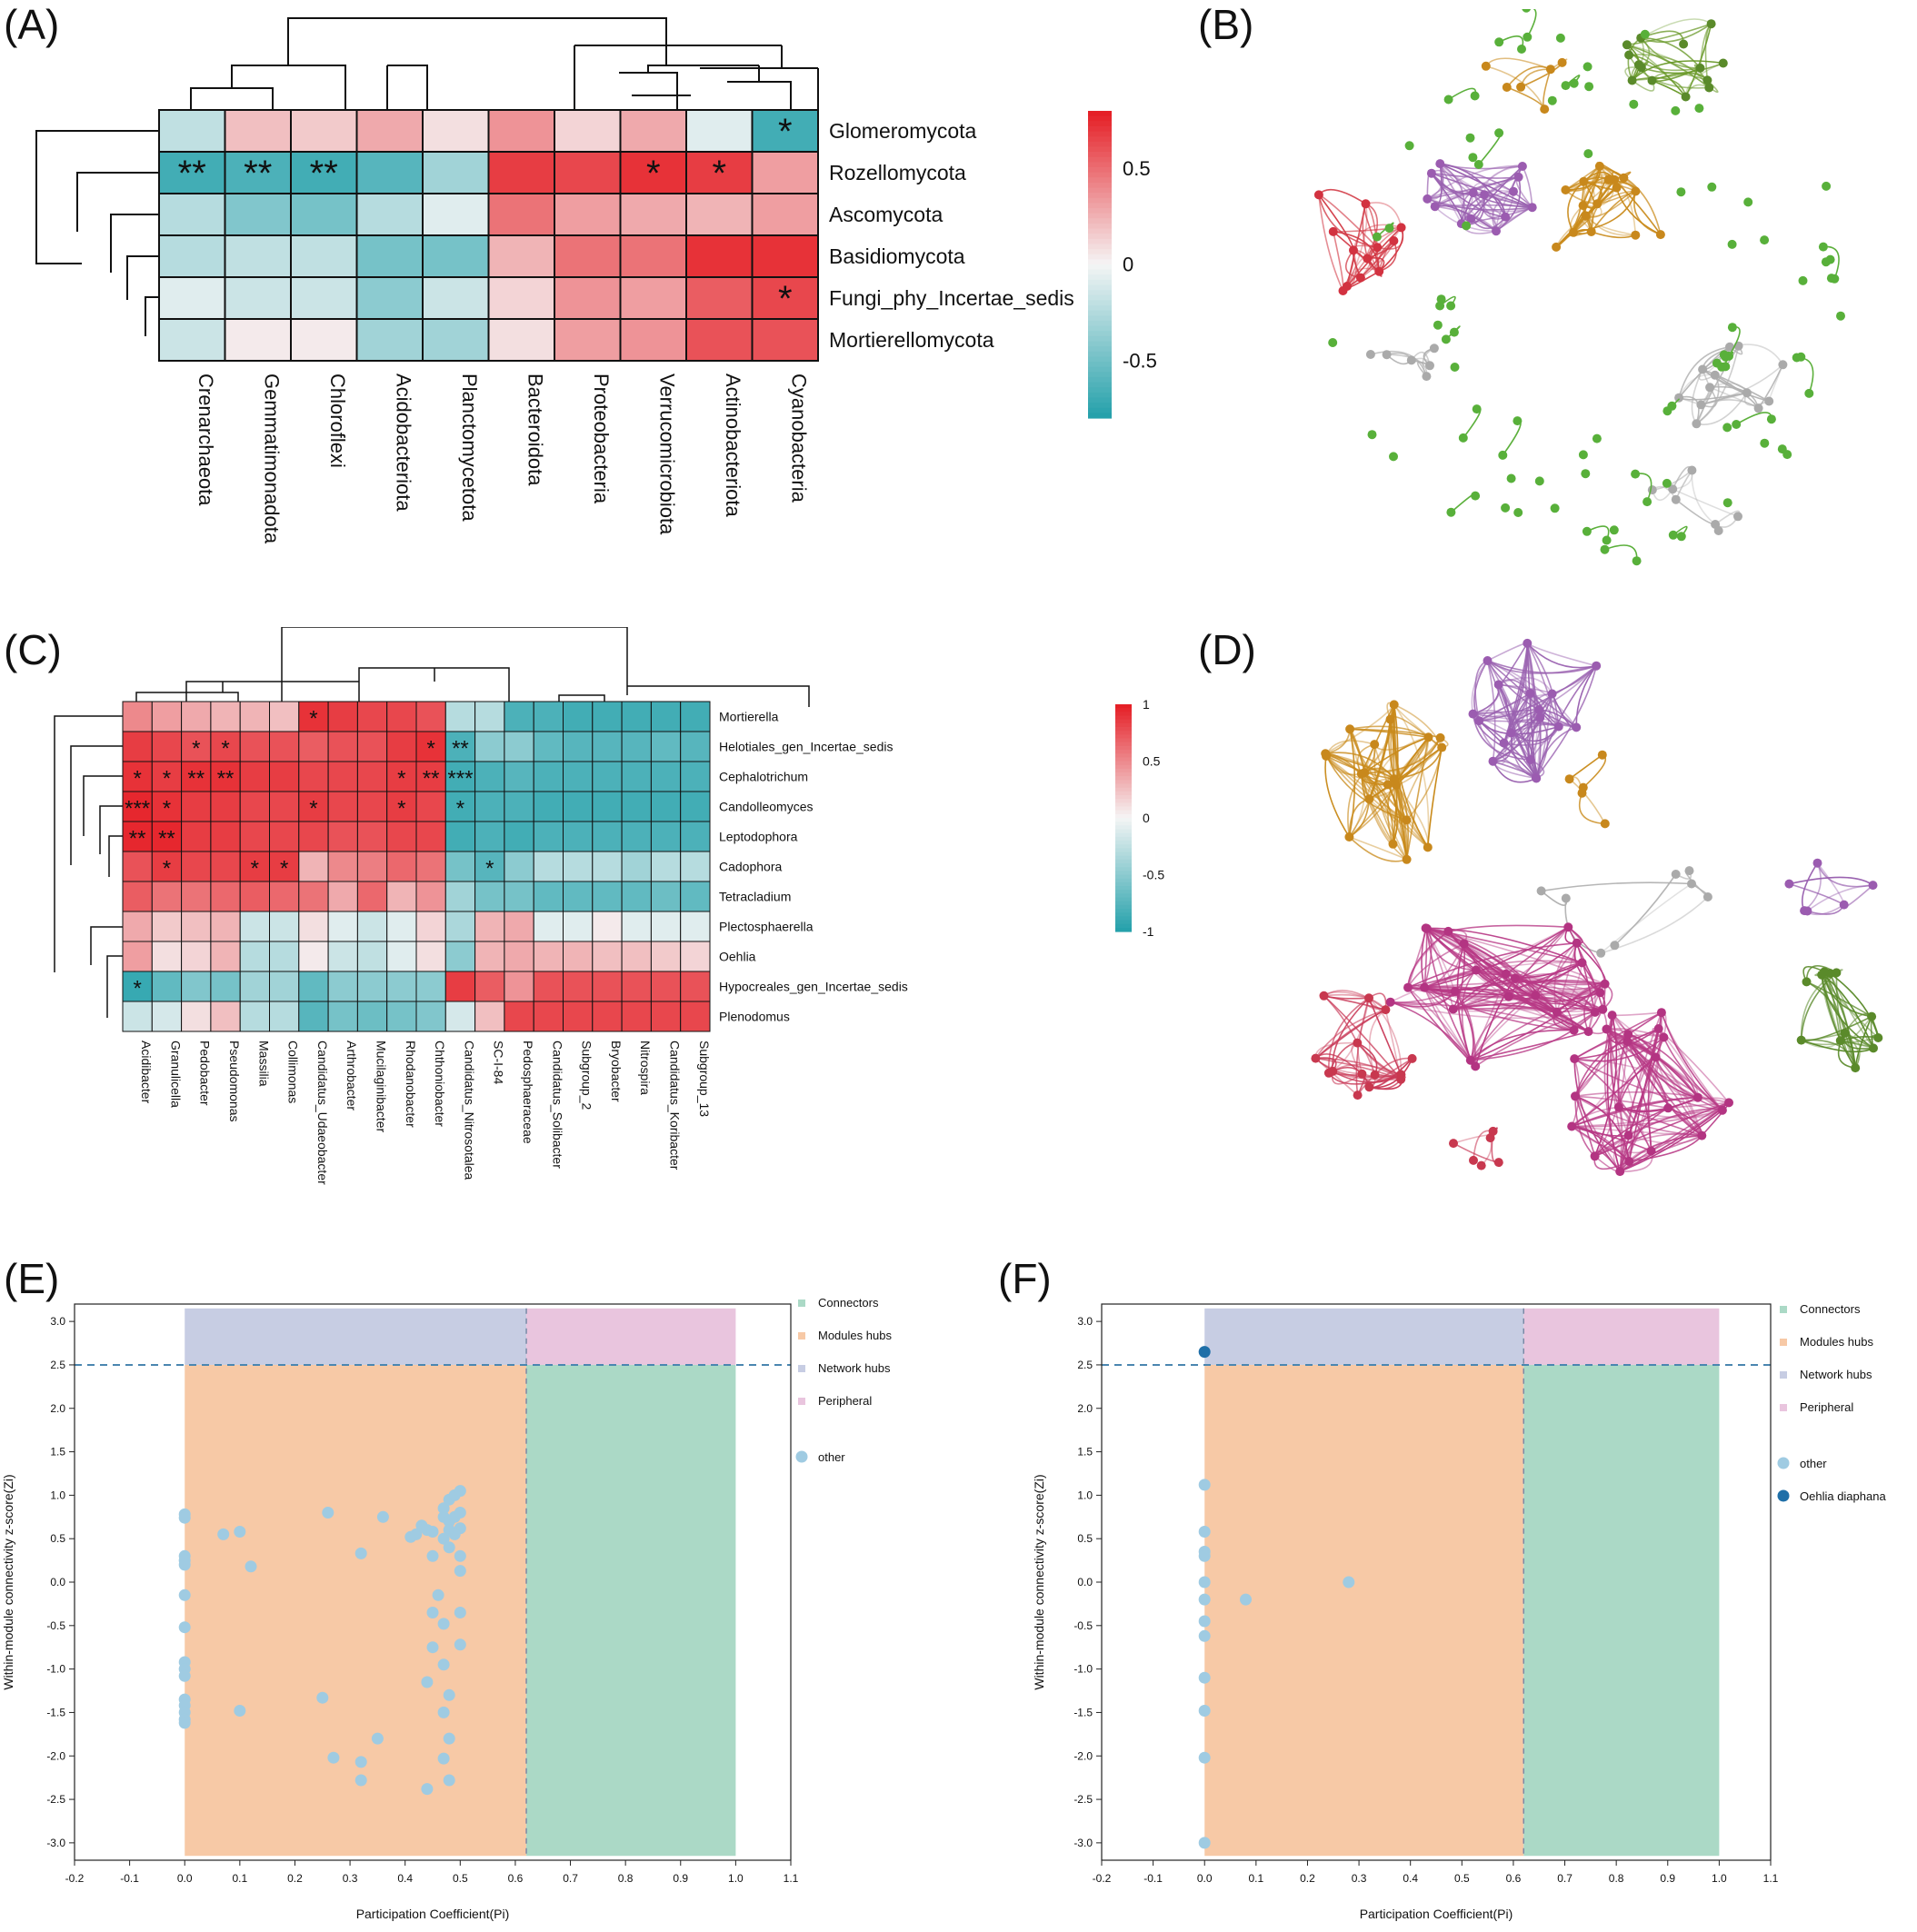 This screenshot has height=1932, width=1917. What do you see at coordinates (626, 1879) in the screenshot?
I see `x-tick-label: 0.8` at bounding box center [626, 1879].